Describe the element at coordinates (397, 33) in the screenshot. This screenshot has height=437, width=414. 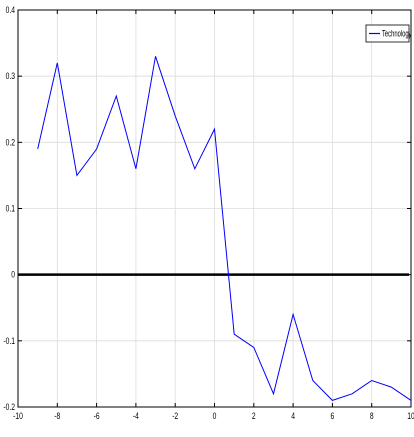
I see `legend-label: Technology` at that location.